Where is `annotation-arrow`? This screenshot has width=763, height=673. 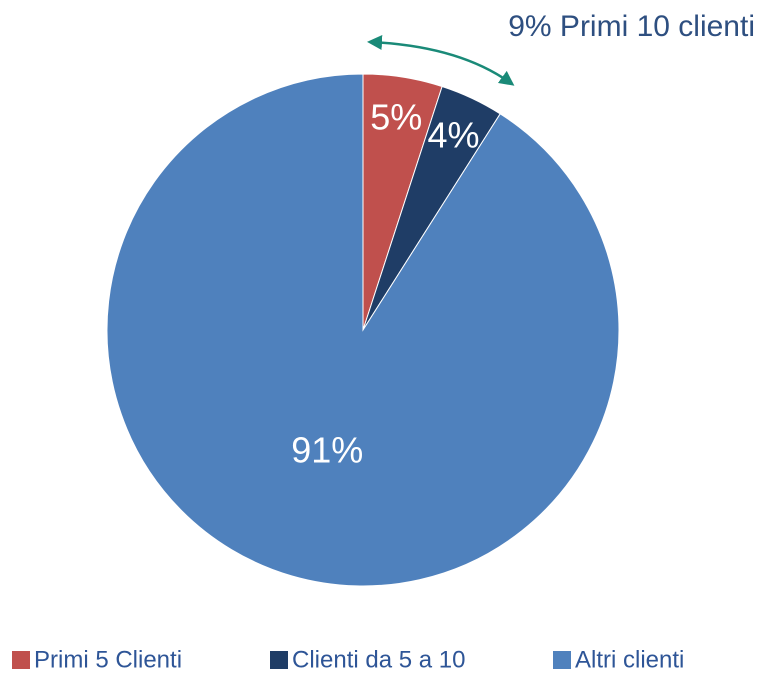
annotation-arrow is located at coordinates (441, 60).